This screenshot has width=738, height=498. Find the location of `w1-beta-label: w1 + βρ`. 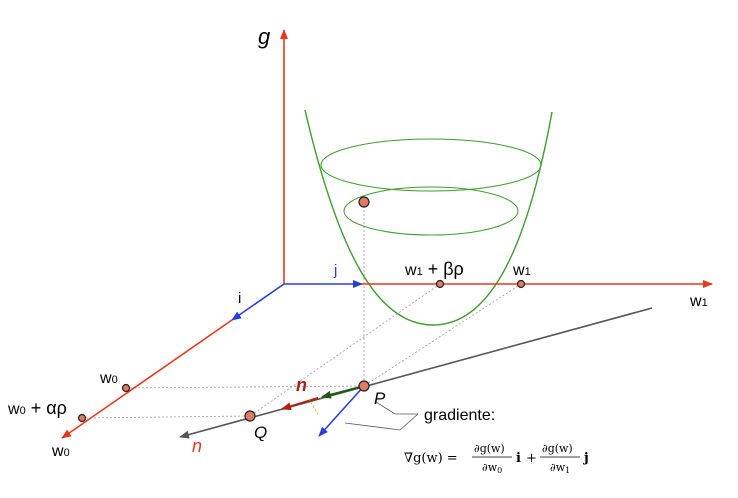

w1-beta-label: w1 + βρ is located at coordinates (434, 269).